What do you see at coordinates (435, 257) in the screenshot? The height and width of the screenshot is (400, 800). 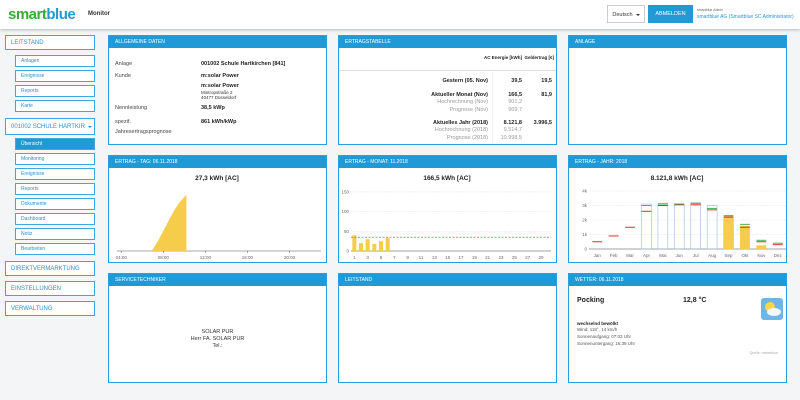 I see `x-tick-label: 13` at bounding box center [435, 257].